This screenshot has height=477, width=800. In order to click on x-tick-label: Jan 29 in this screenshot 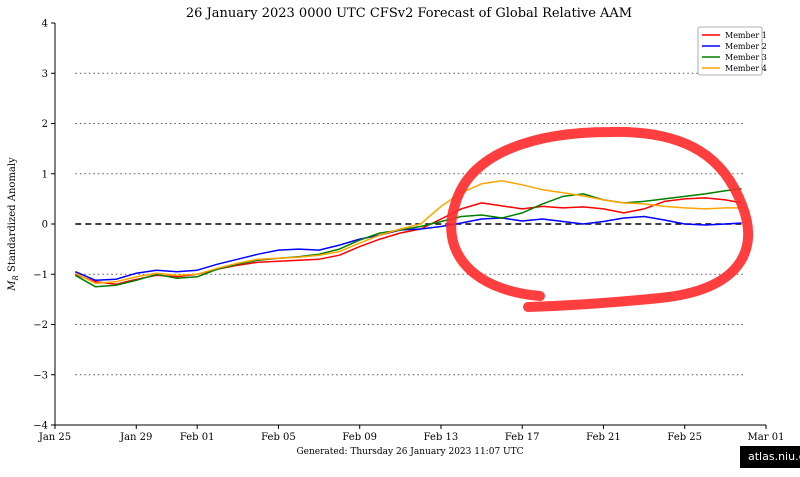, I will do `click(135, 437)`.